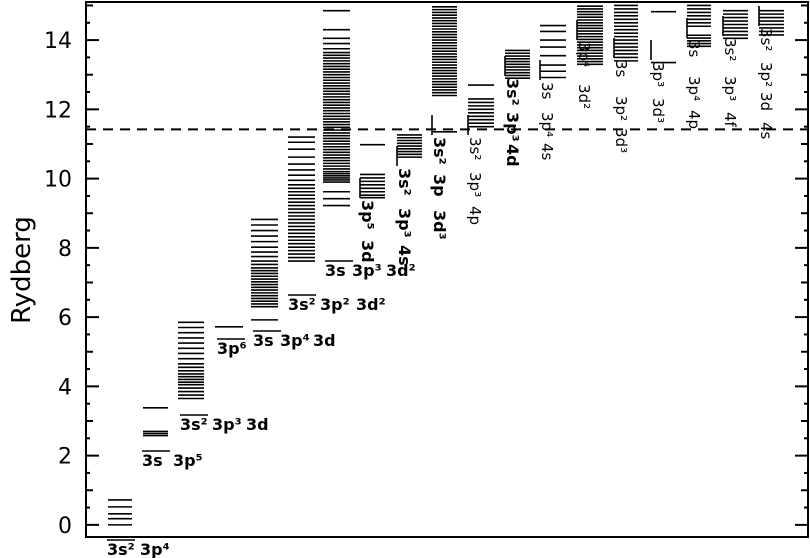  I want to click on y-tick-label: 2, so click(65, 457).